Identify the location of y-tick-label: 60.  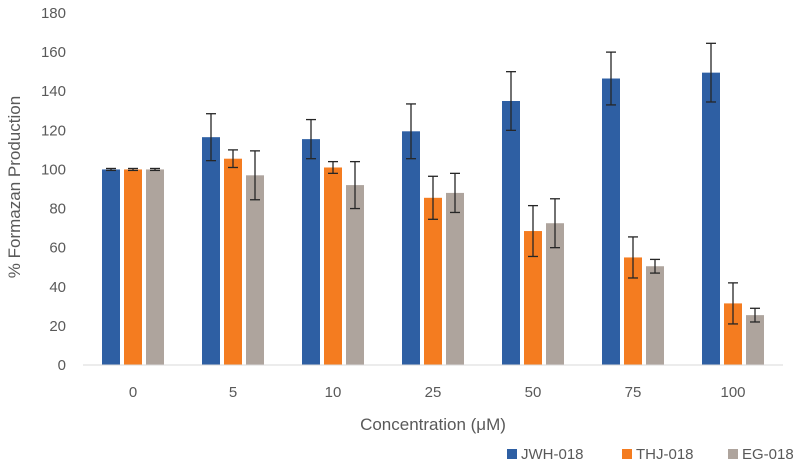
(57, 248).